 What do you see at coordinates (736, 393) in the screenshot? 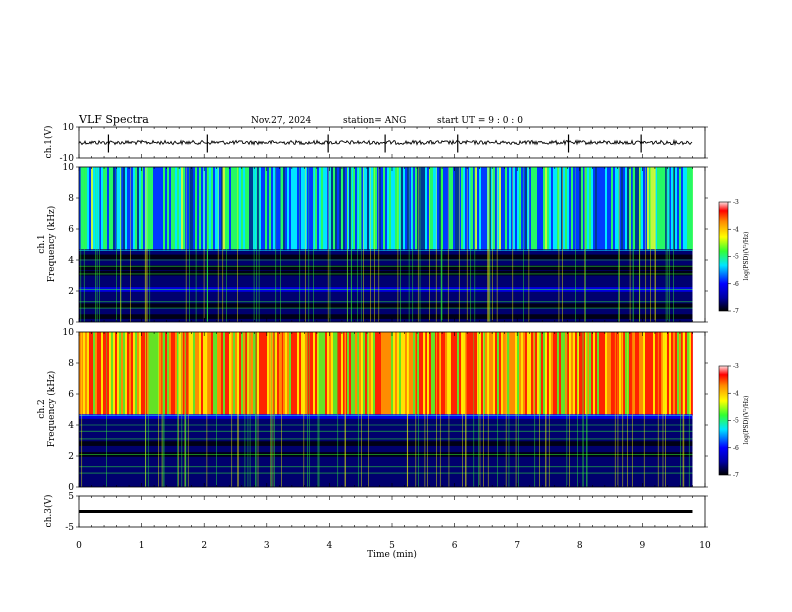
I see `colorbar-tick-label: -4` at bounding box center [736, 393].